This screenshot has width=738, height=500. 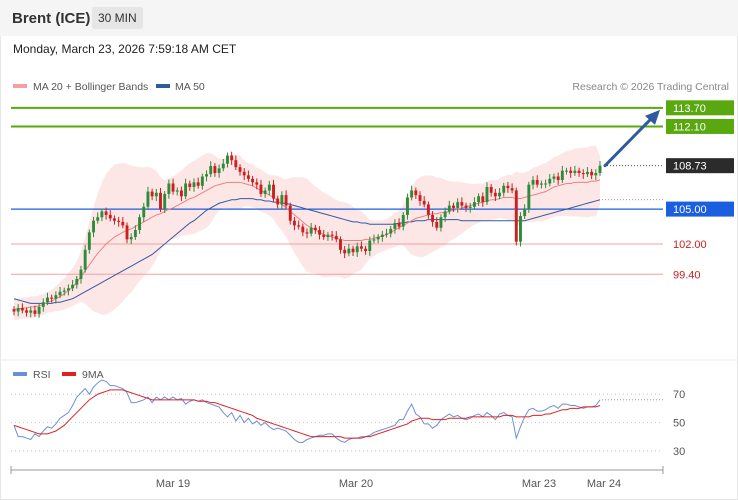 What do you see at coordinates (356, 484) in the screenshot?
I see `x-tick-mar20: Mar 20` at bounding box center [356, 484].